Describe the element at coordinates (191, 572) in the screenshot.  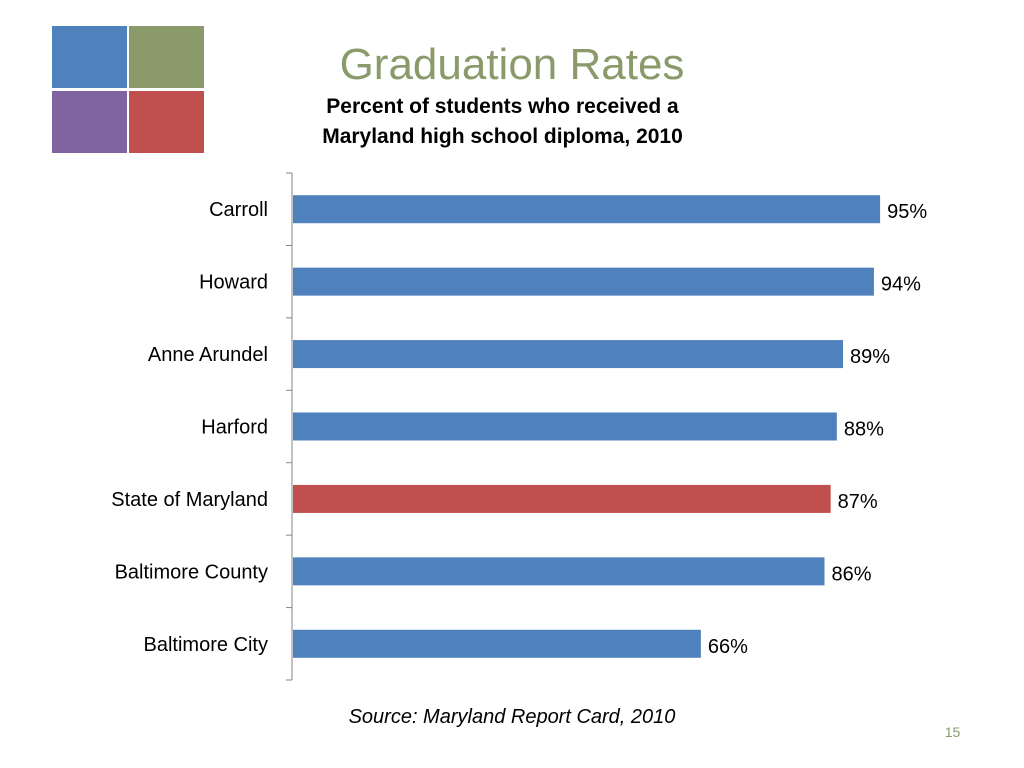
I see `category-label: Baltimore County` at that location.